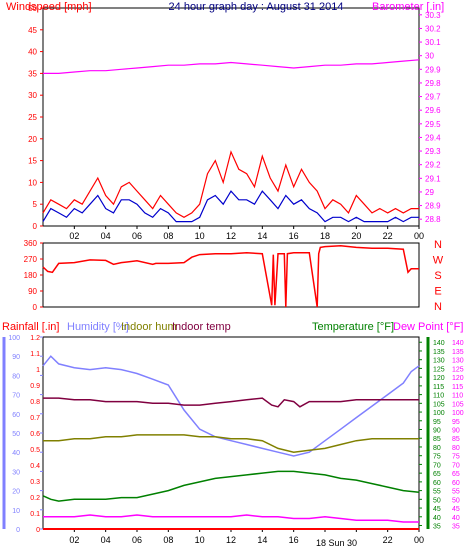 This screenshot has height=555, width=469. I want to click on baro-tick-label: 28.9, so click(433, 206).